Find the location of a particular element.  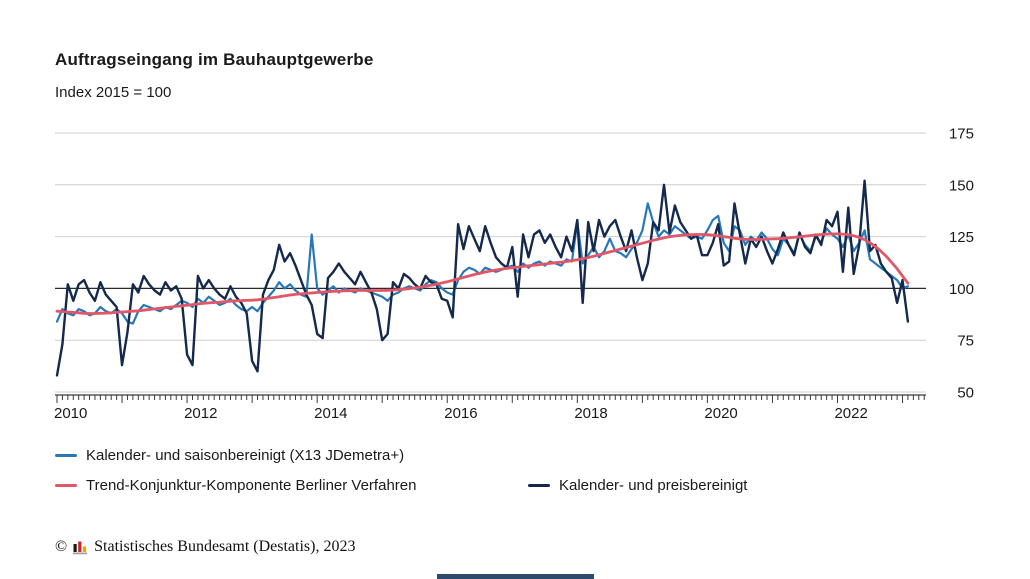

legend-item-preisbereinigt: Kalender- und preisbereinigt is located at coordinates (637, 485).